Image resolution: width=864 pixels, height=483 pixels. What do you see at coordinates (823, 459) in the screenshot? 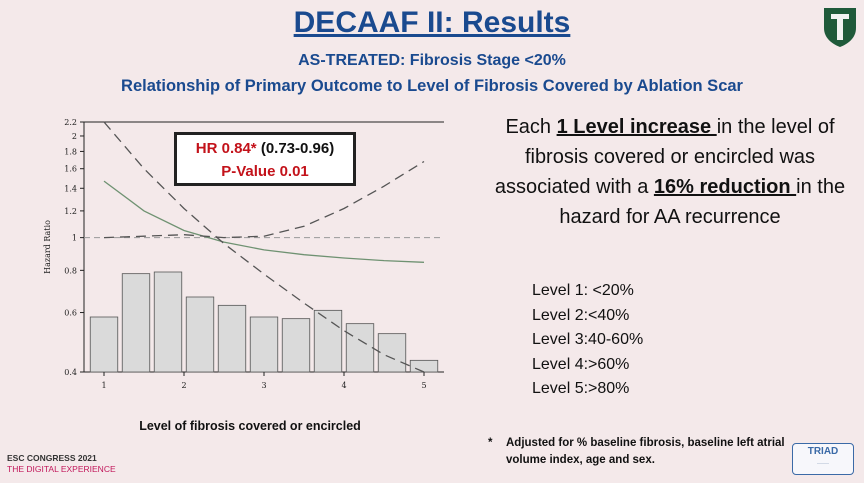
I see `triad-logo: TRIAD ———` at bounding box center [823, 459].